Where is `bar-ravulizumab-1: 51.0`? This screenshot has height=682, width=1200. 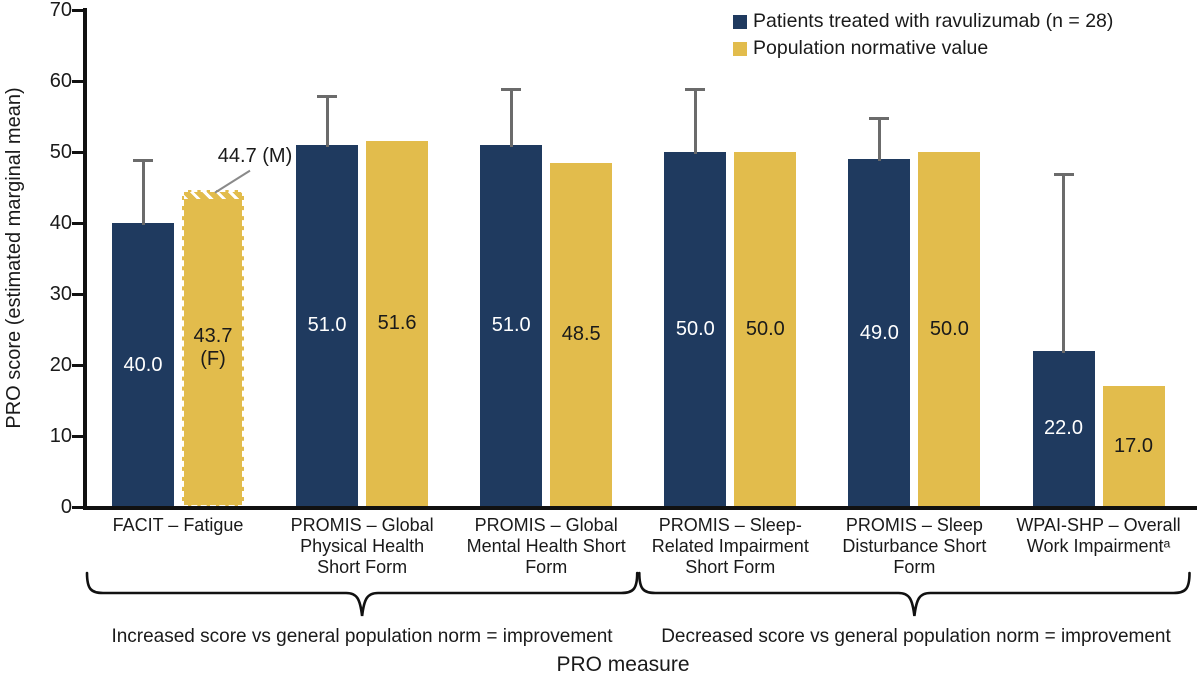
bar-ravulizumab-1: 51.0 is located at coordinates (327, 325).